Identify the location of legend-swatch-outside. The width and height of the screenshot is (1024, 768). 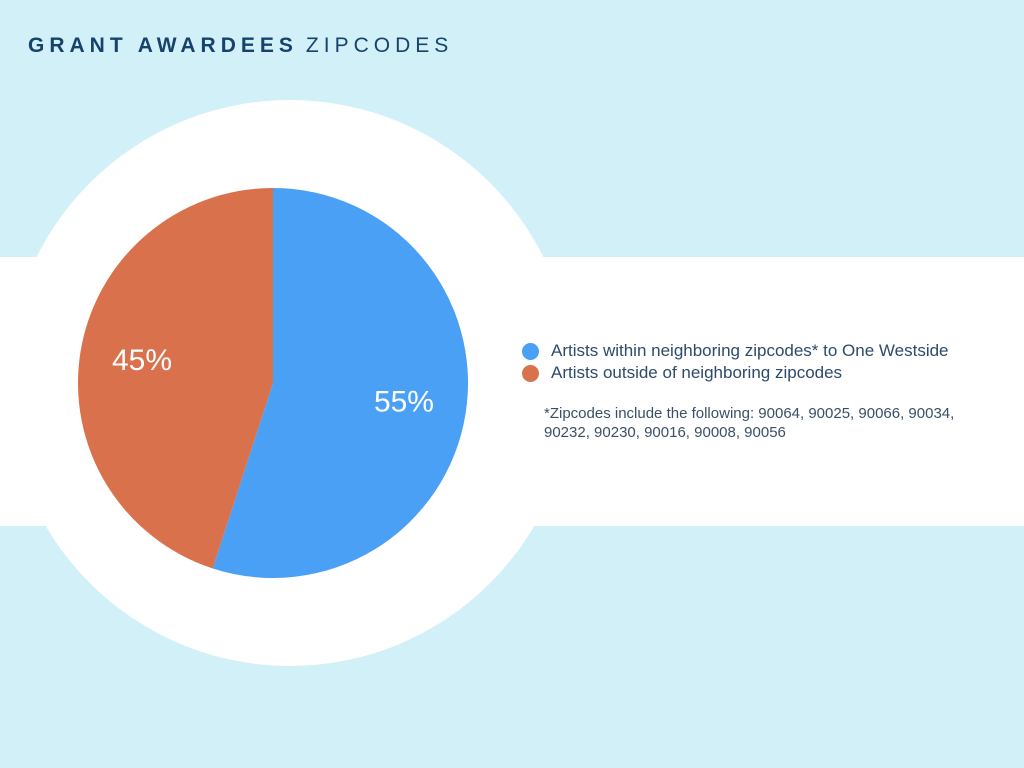
(530, 373).